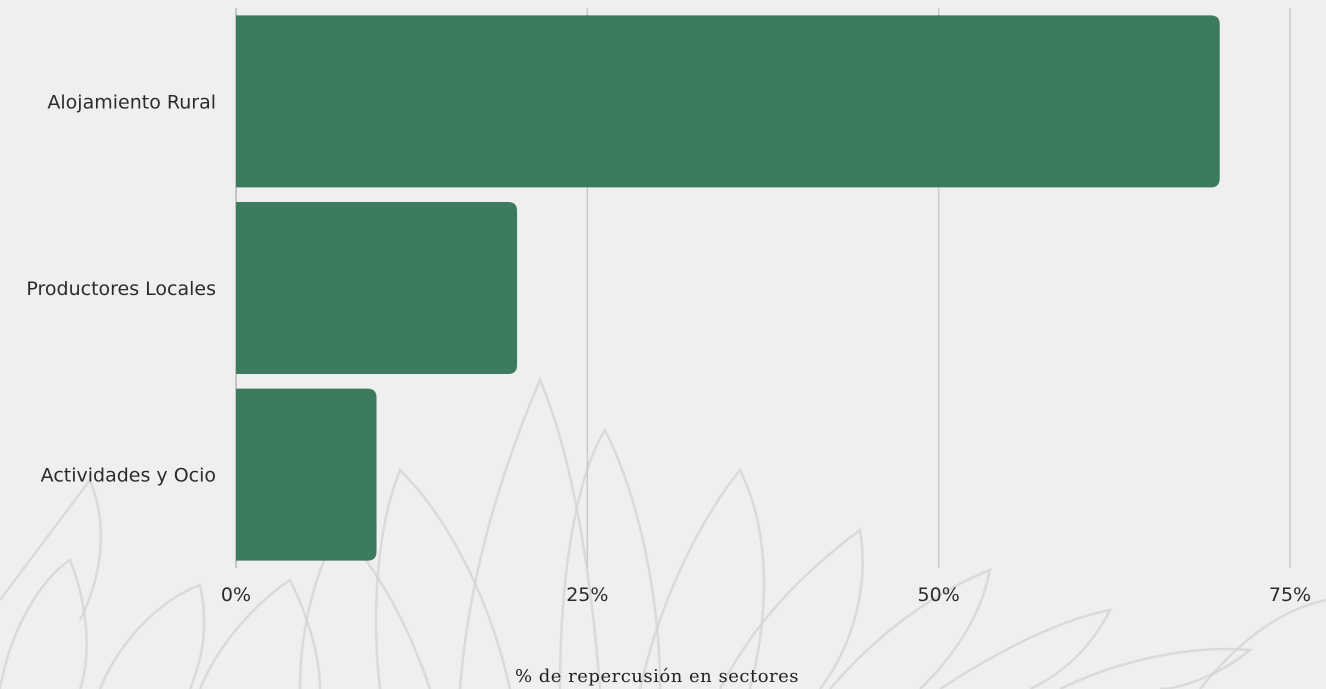 This screenshot has width=1326, height=689. Describe the element at coordinates (128, 476) in the screenshot. I see `category-label-2: Actividades y Ocio` at that location.